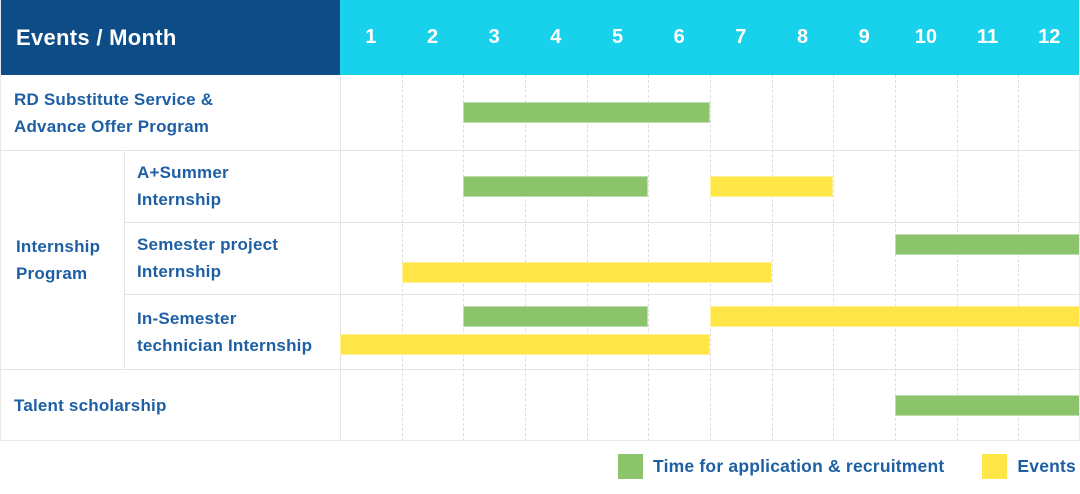 This screenshot has width=1080, height=494. What do you see at coordinates (238, 331) in the screenshot?
I see `row-label-4: In-Semester technician Internship` at bounding box center [238, 331].